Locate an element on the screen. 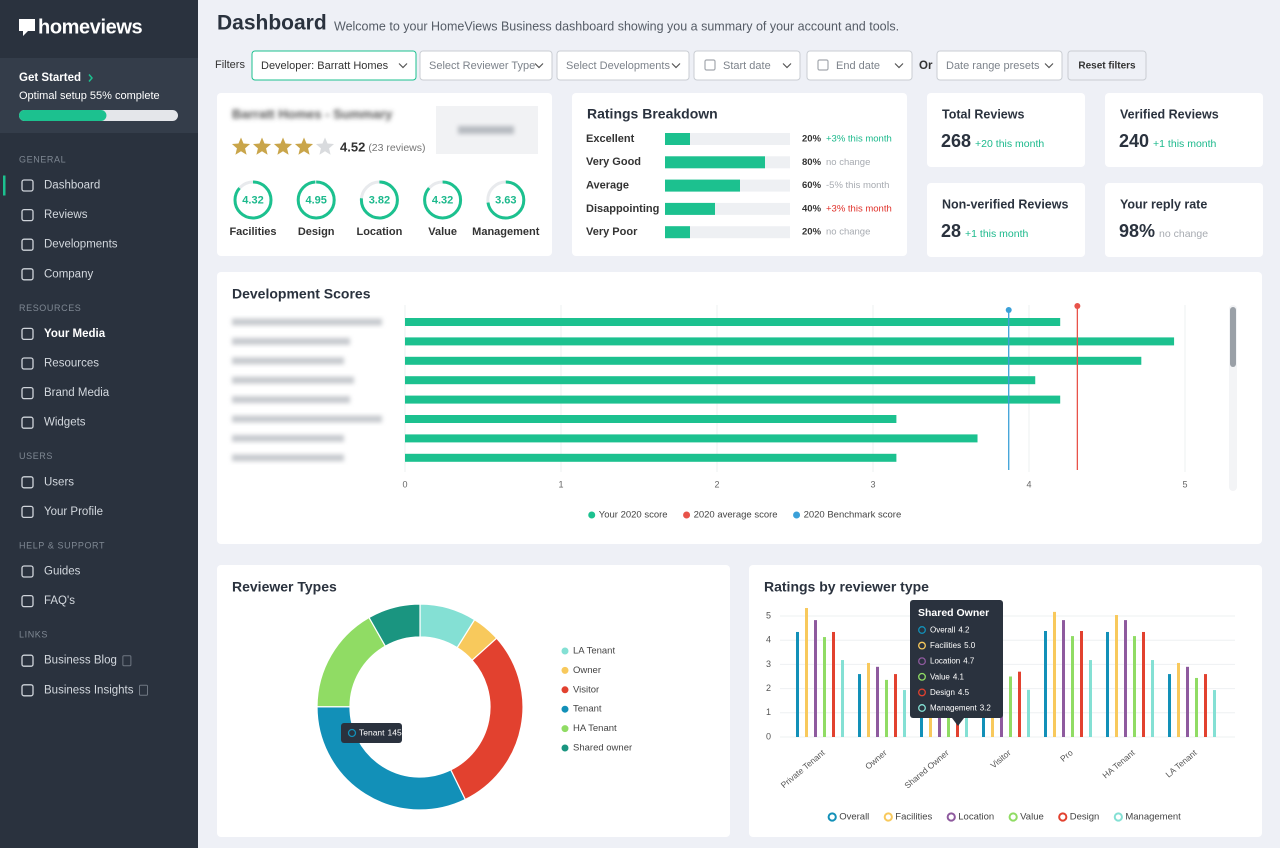 This screenshot has width=1280, height=848. filters-or: Or is located at coordinates (926, 66).